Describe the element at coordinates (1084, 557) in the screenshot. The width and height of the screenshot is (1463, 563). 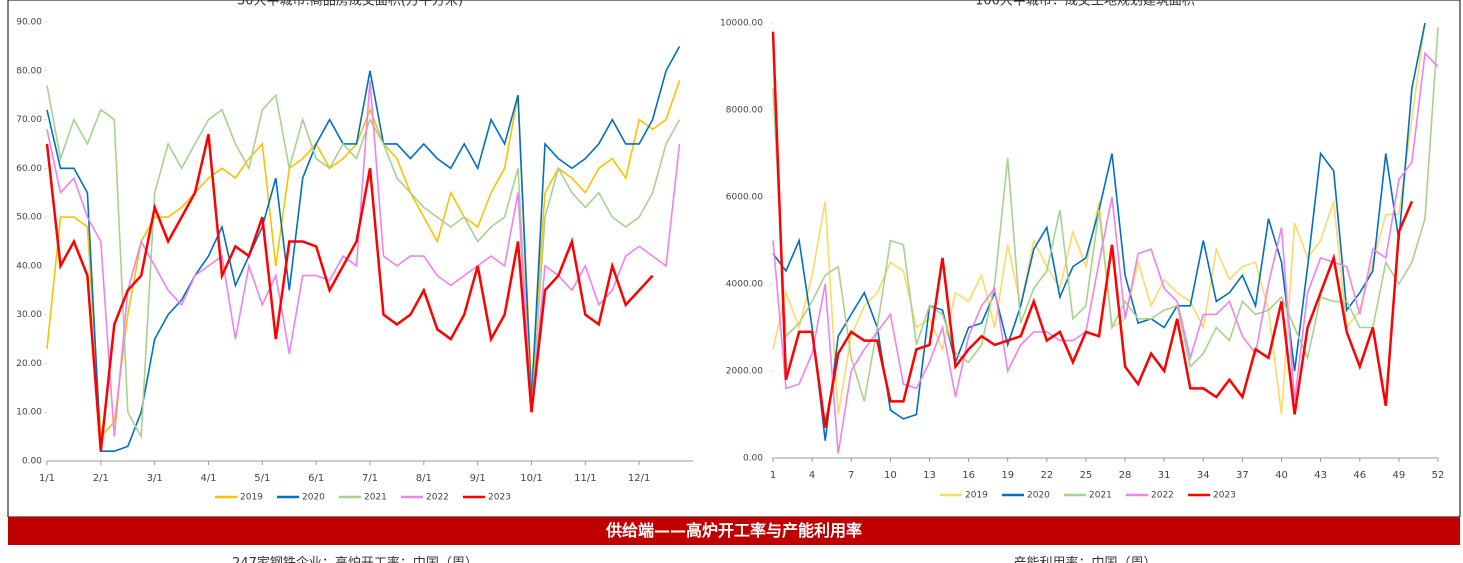
I see `caption: 产能利用率：中国（周）` at that location.